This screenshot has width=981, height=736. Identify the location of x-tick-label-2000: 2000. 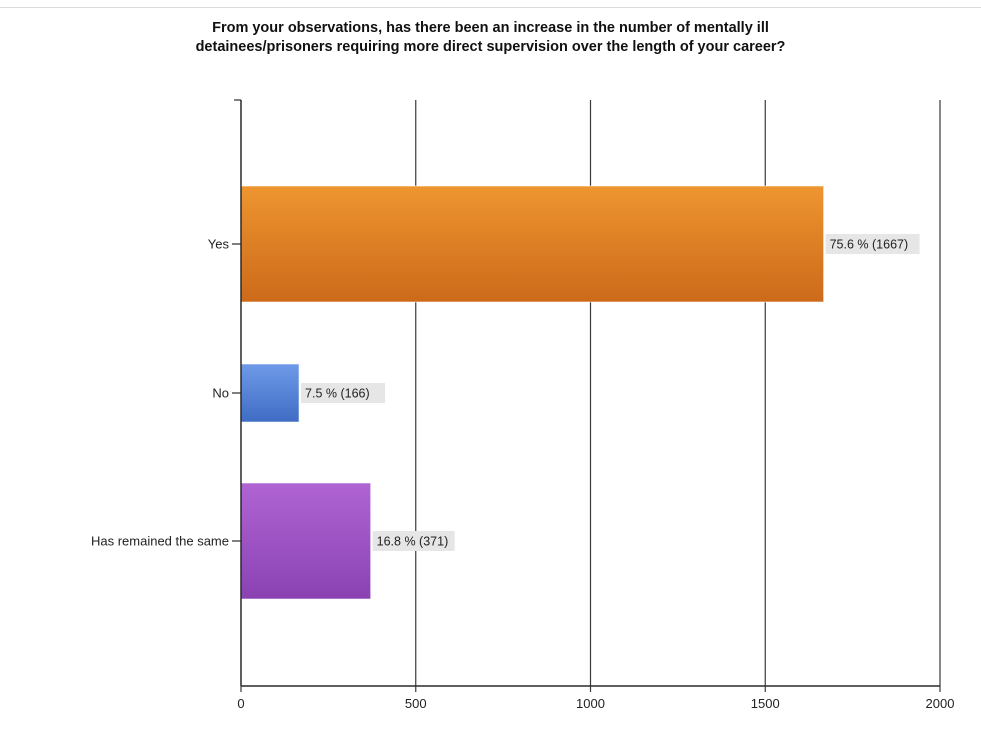
(940, 703).